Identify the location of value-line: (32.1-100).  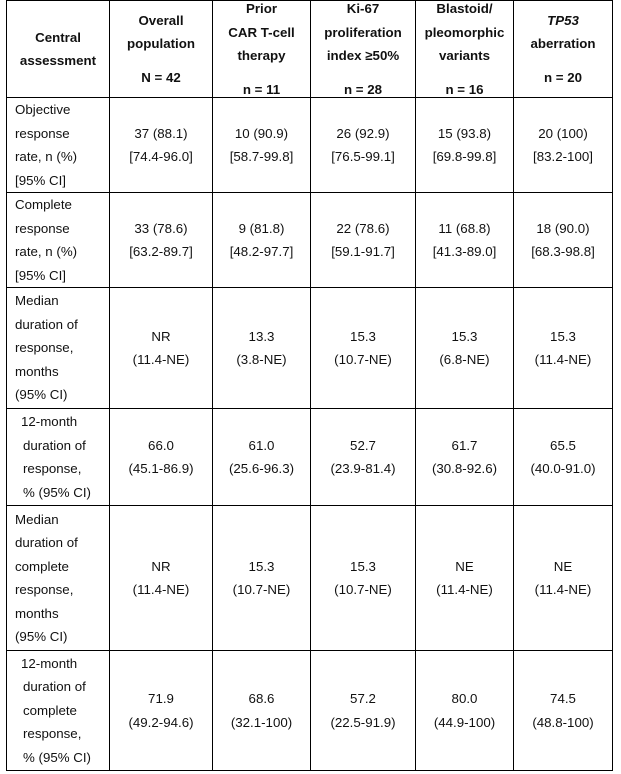
(261, 722).